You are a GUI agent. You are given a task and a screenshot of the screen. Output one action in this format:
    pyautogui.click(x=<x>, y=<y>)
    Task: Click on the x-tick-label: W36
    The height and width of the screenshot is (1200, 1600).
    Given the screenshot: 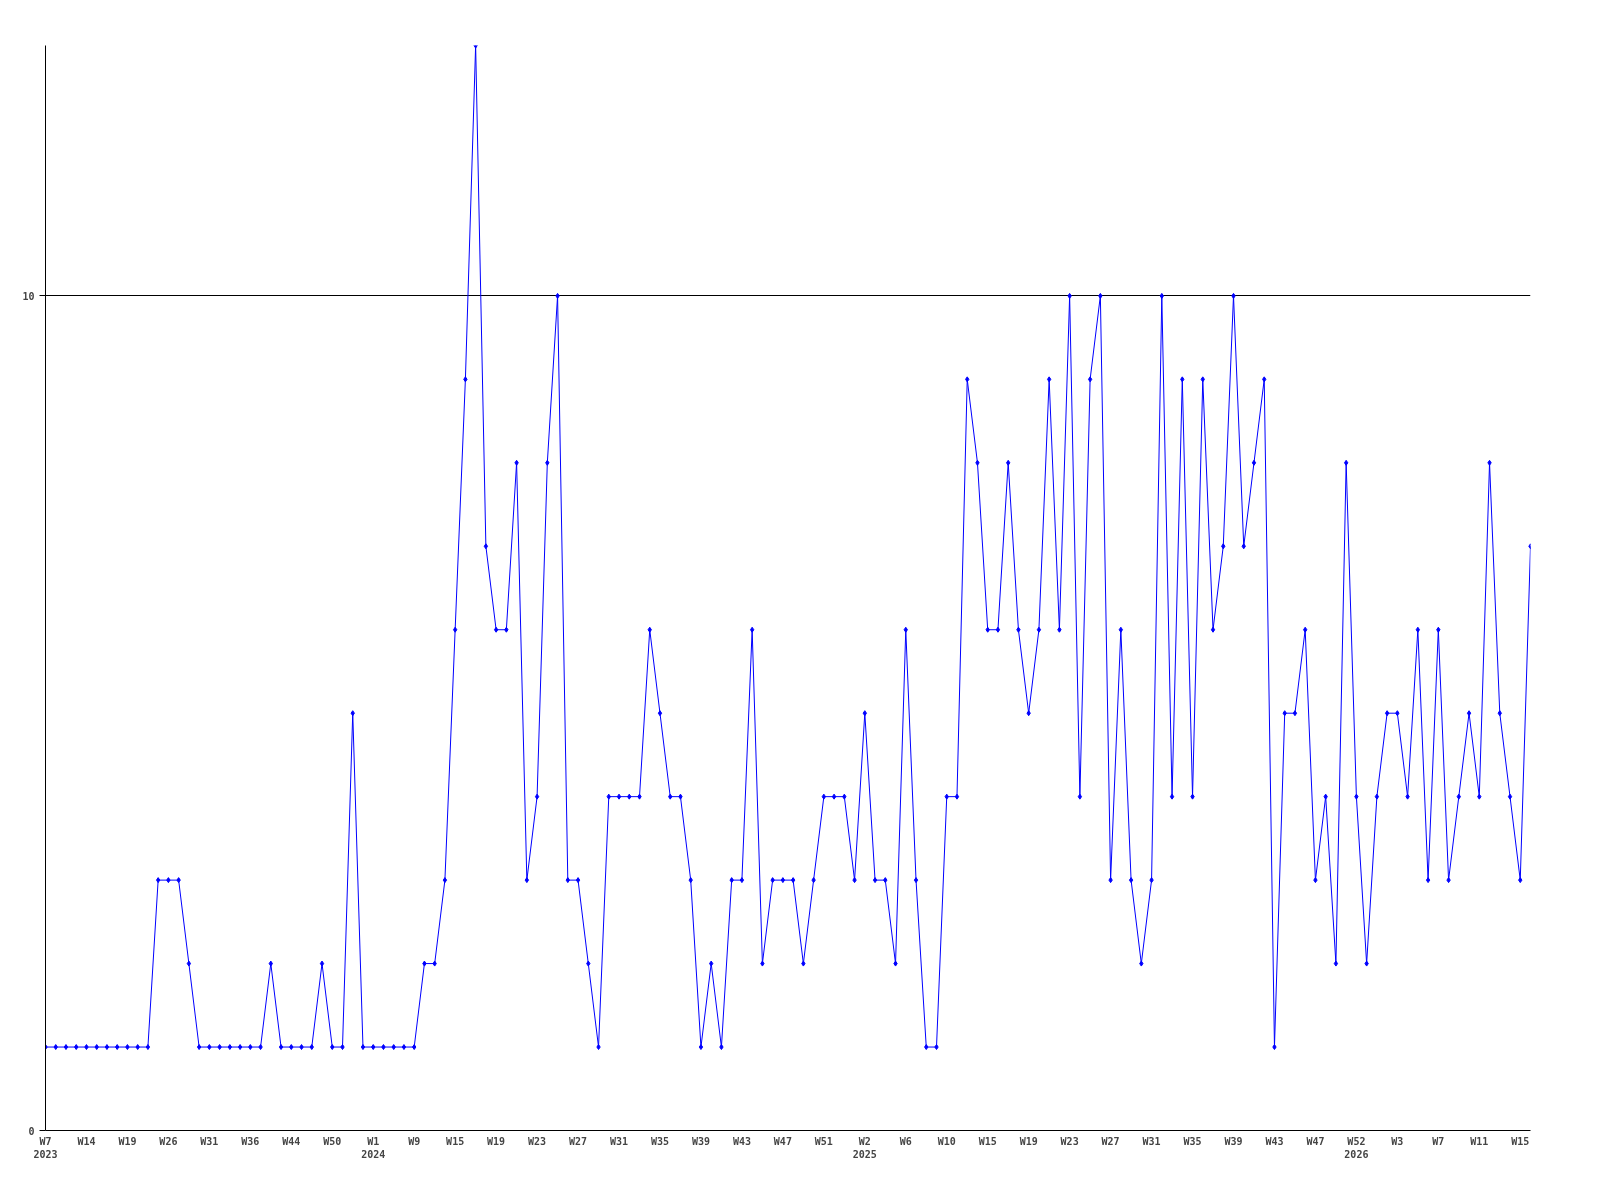 What is the action you would take?
    pyautogui.click(x=250, y=1141)
    